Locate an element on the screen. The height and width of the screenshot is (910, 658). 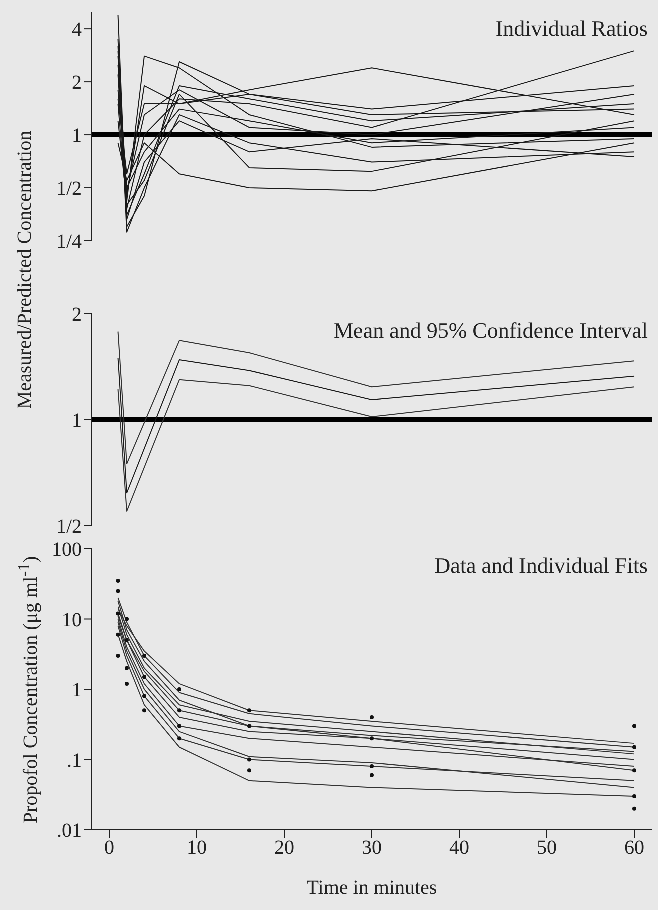
x-tick-label: 0 is located at coordinates (109, 848).